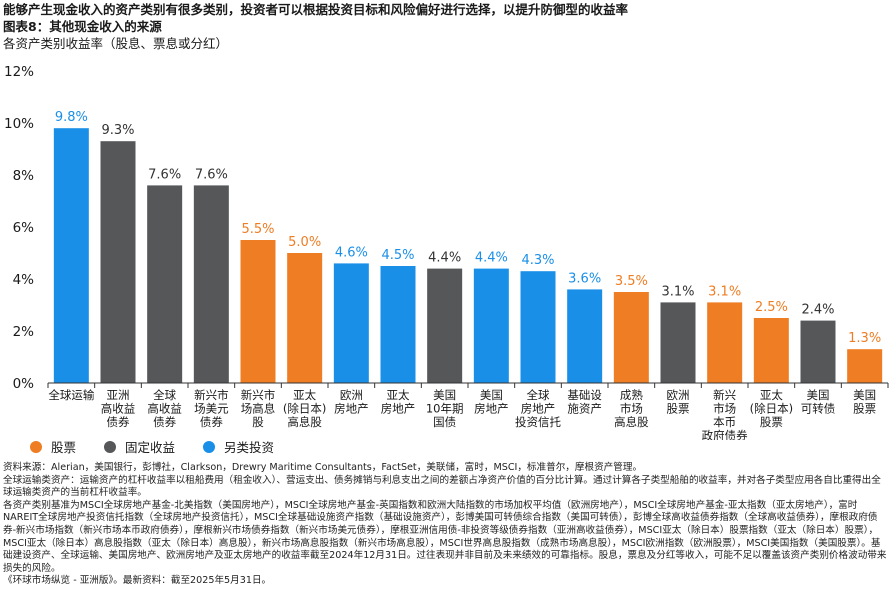 This screenshot has width=892, height=616. Describe the element at coordinates (82, 26) in the screenshot. I see `figure-title: 图表8：其他现金收入的来源` at that location.